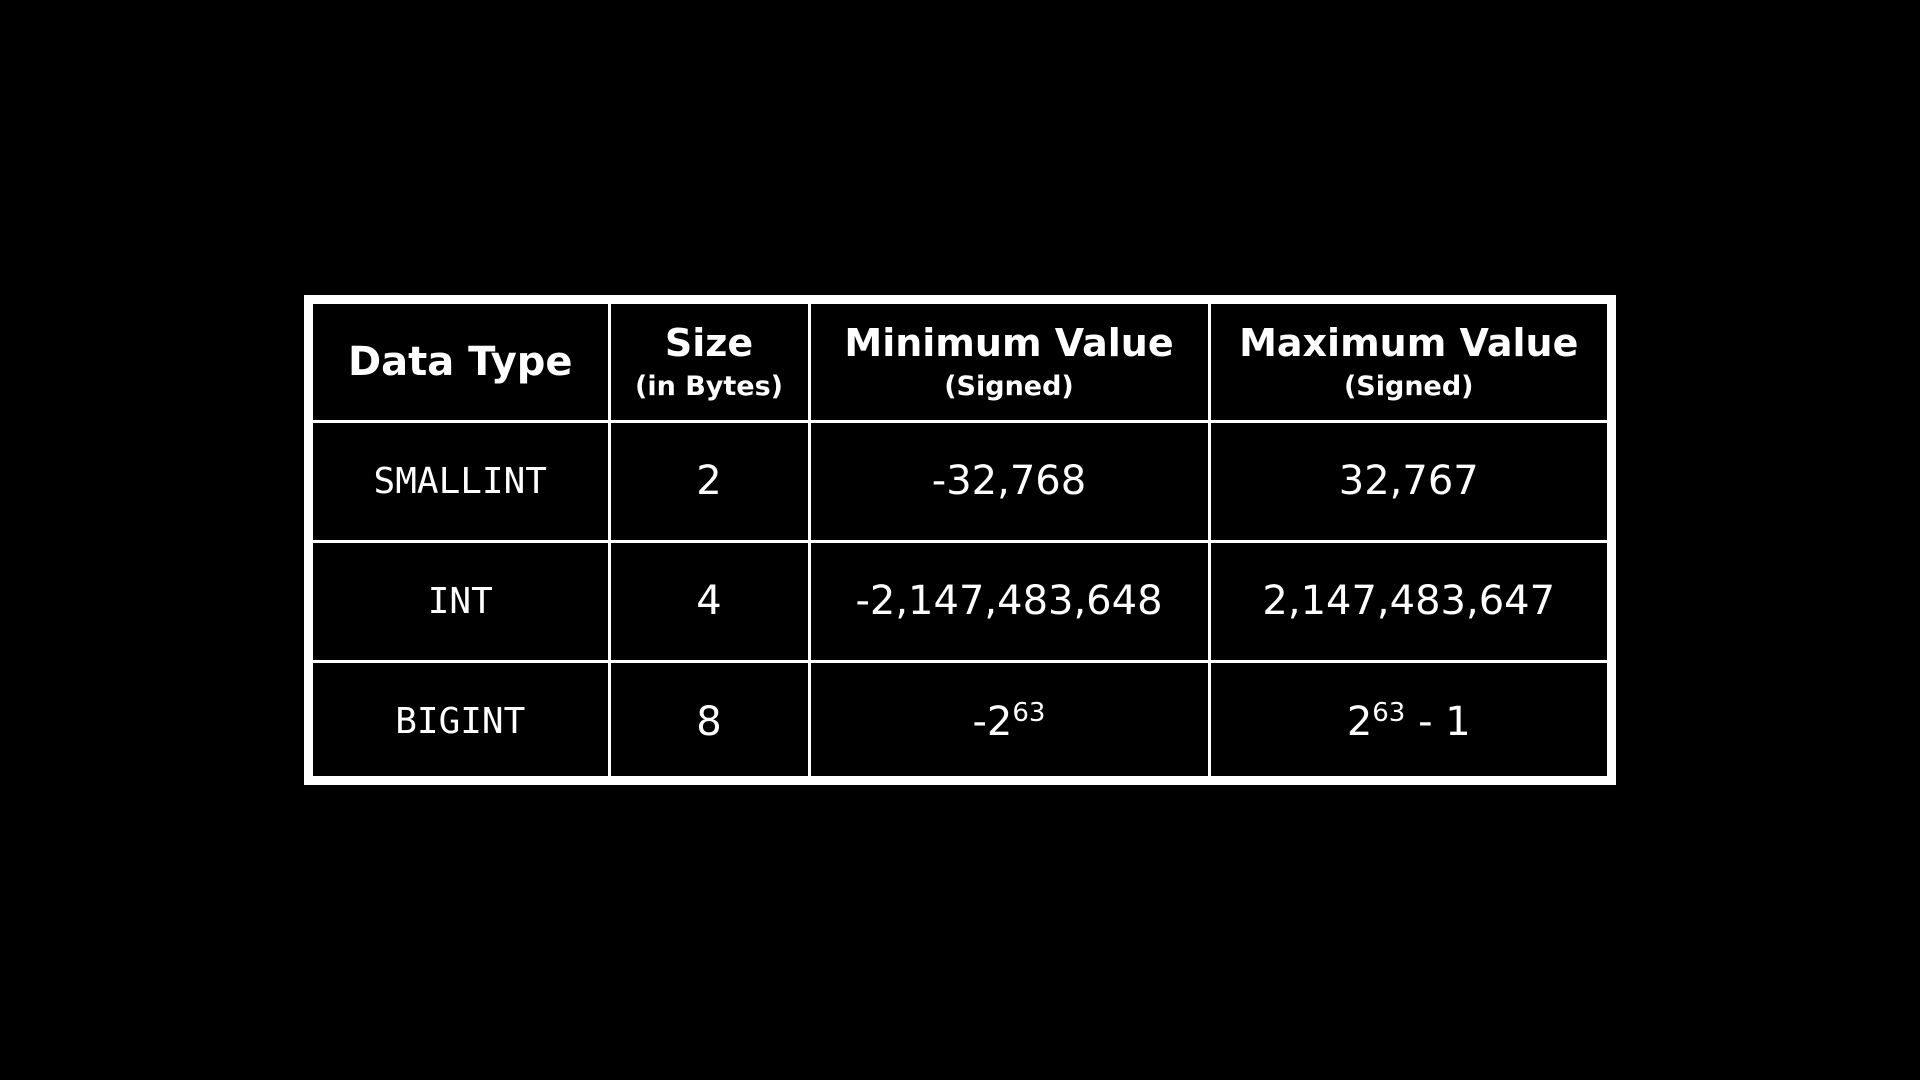  I want to click on max-value-base: 32,767, so click(1408, 481).